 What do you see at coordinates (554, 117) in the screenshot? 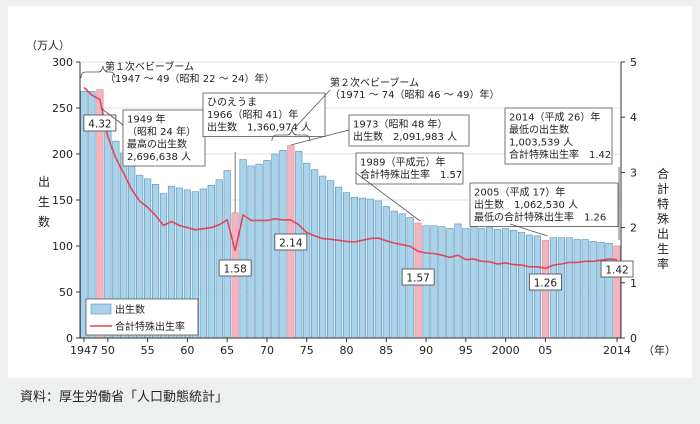
I see `y2014-annotation-line: 2014（平成 26）年` at bounding box center [554, 117].